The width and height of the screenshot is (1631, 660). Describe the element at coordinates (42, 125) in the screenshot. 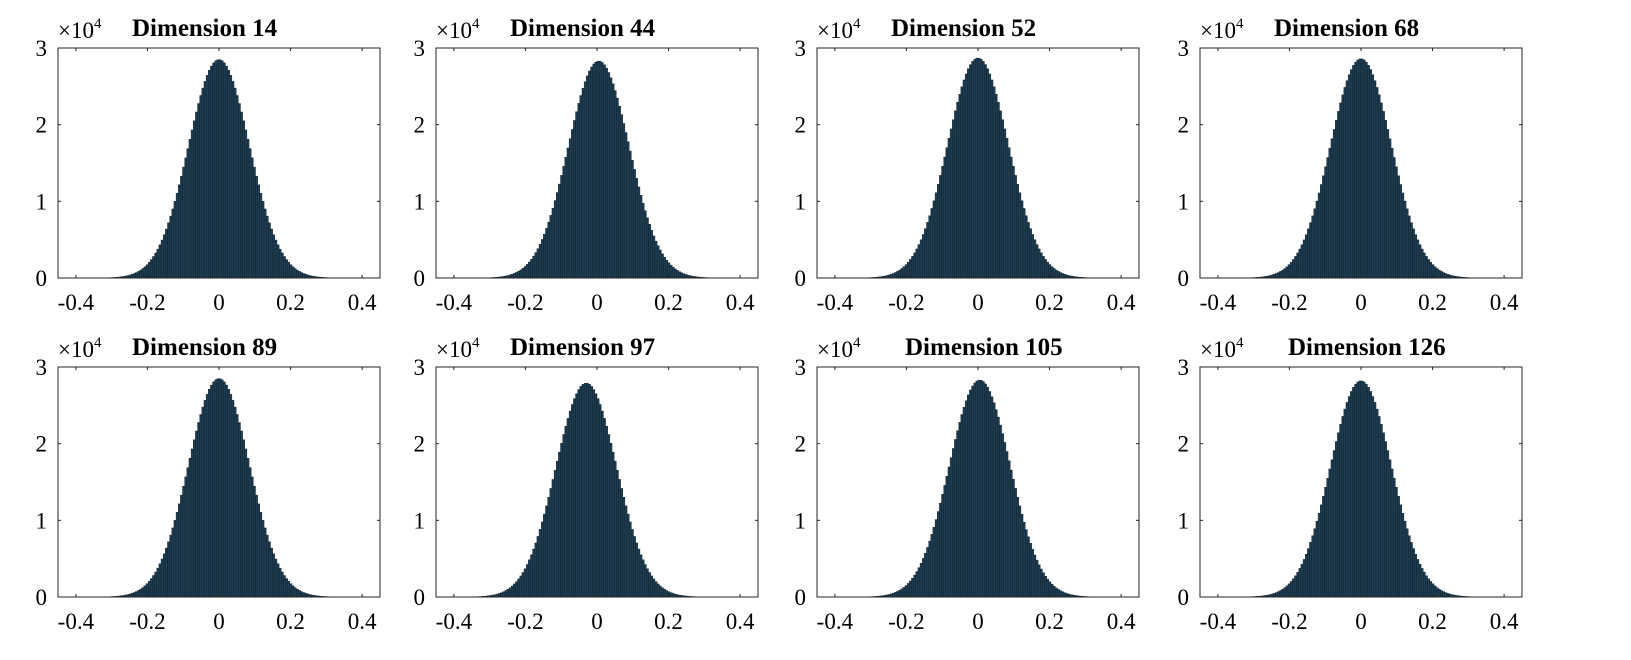

I see `y-tick-label: 2` at that location.